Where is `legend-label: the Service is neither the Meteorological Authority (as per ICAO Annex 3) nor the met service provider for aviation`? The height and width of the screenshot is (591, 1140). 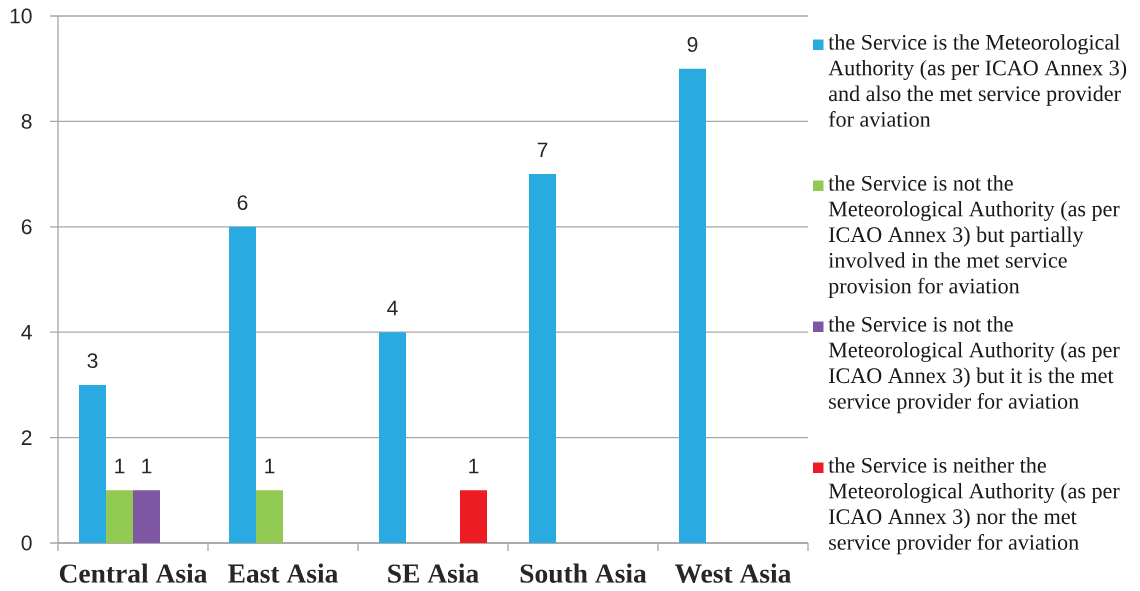
legend-label: the Service is neither the Meteorological Authority (as per ICAO Annex 3) nor the met service provider for aviation is located at coordinates (974, 506).